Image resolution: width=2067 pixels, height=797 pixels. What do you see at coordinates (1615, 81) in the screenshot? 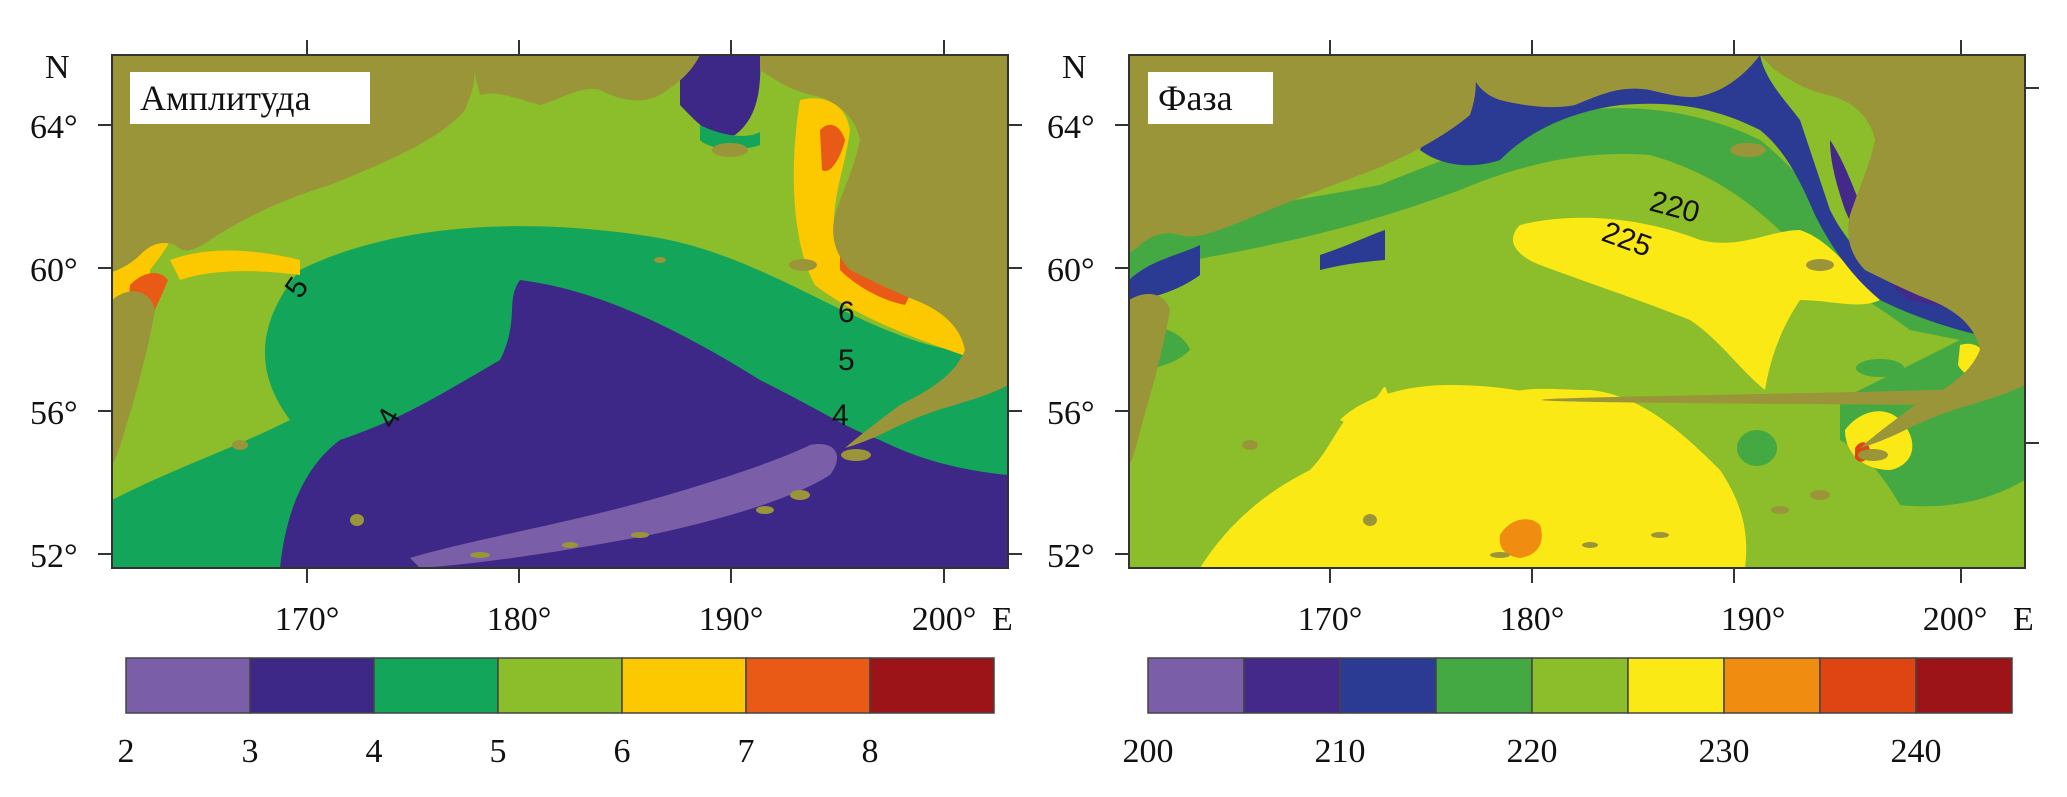
I see `phase-land-chukotka` at bounding box center [1615, 81].